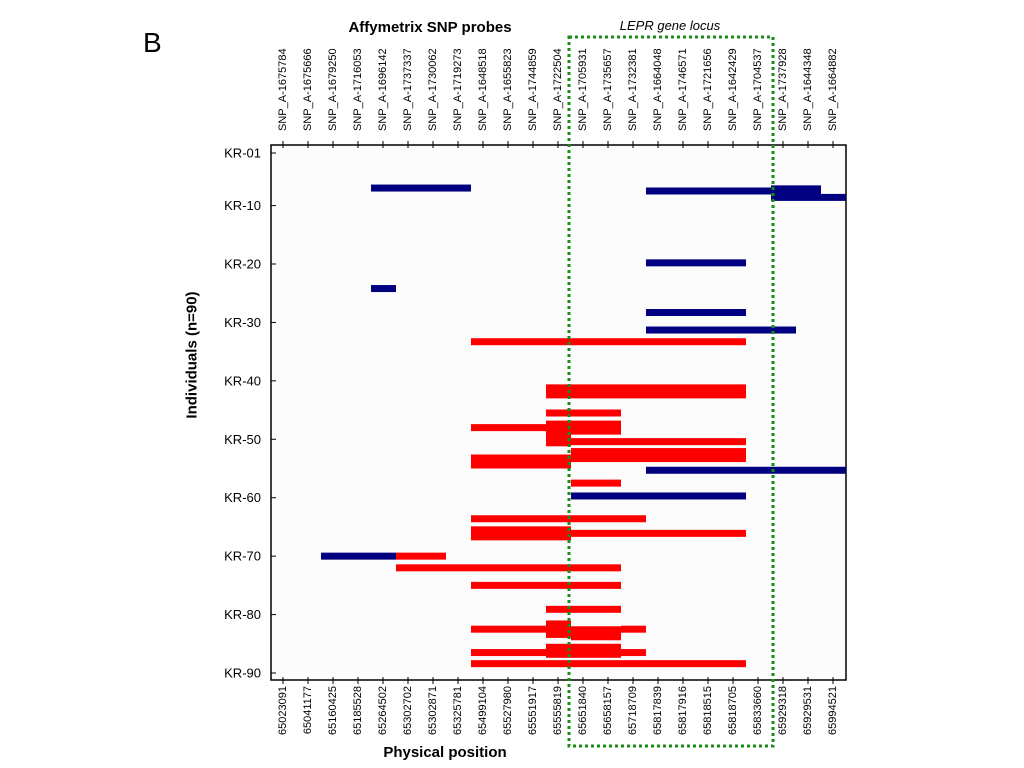 The image size is (1024, 768). What do you see at coordinates (483, 710) in the screenshot?
I see `position-label: 65499104` at bounding box center [483, 710].